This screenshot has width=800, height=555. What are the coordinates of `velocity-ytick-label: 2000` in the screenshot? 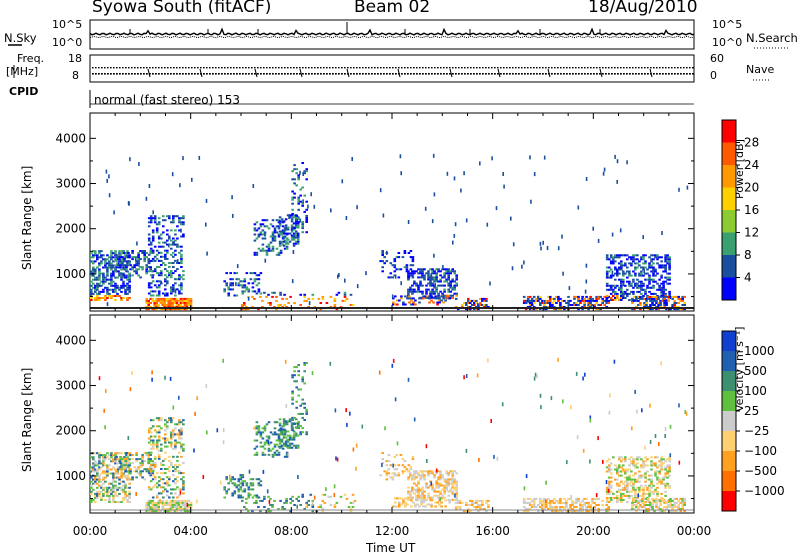 It's located at (70, 431).